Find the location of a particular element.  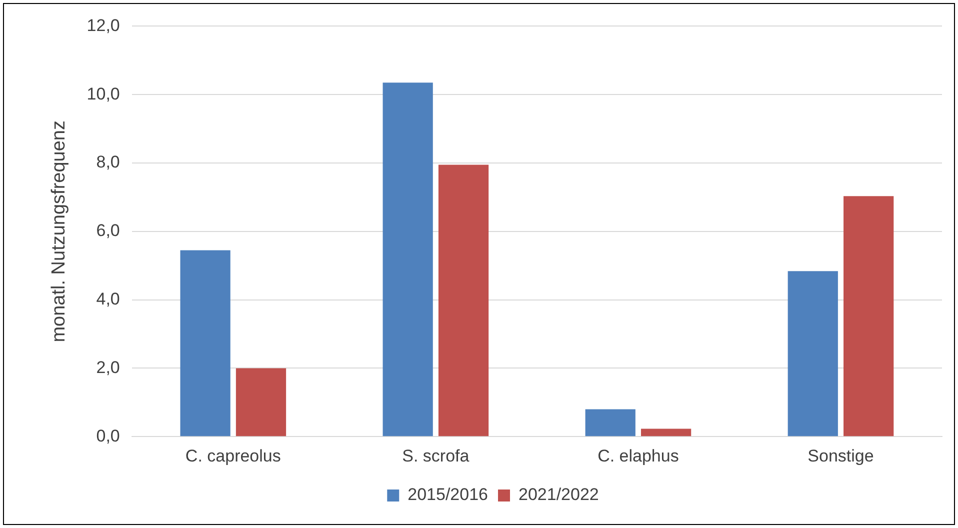

y-tick-label: 8,0 is located at coordinates (108, 162).